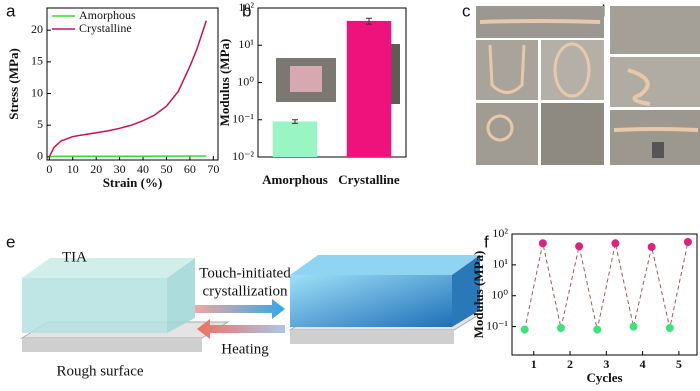 The width and height of the screenshot is (700, 391). Describe the element at coordinates (107, 15) in the screenshot. I see `legend-label: Amorphous` at that location.